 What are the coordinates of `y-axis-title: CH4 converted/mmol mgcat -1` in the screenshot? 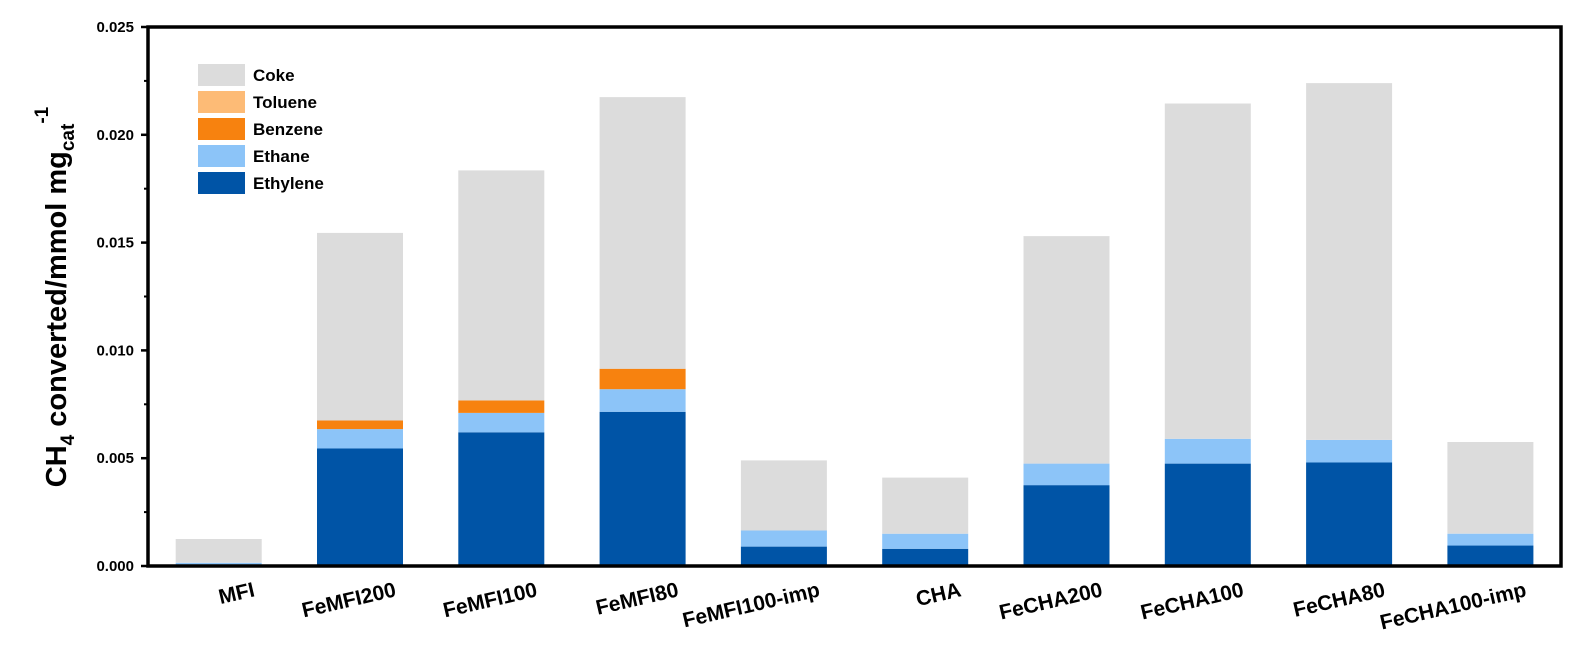 It's located at (55, 296).